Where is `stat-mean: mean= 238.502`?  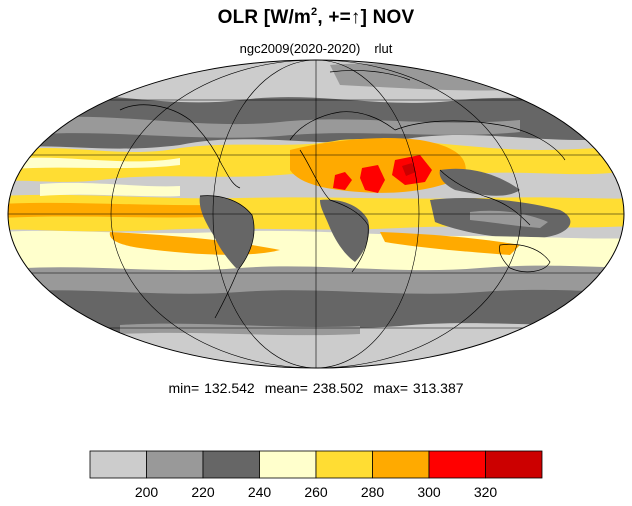 stat-mean: mean= 238.502 is located at coordinates (314, 388).